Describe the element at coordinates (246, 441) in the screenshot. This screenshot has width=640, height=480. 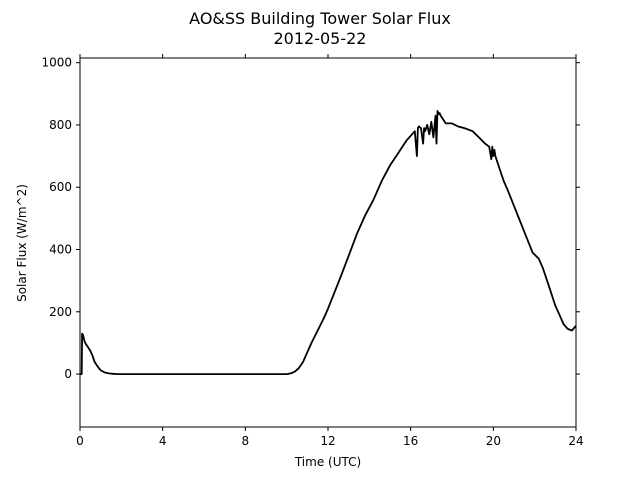
I see `x-tick-label: 8` at that location.